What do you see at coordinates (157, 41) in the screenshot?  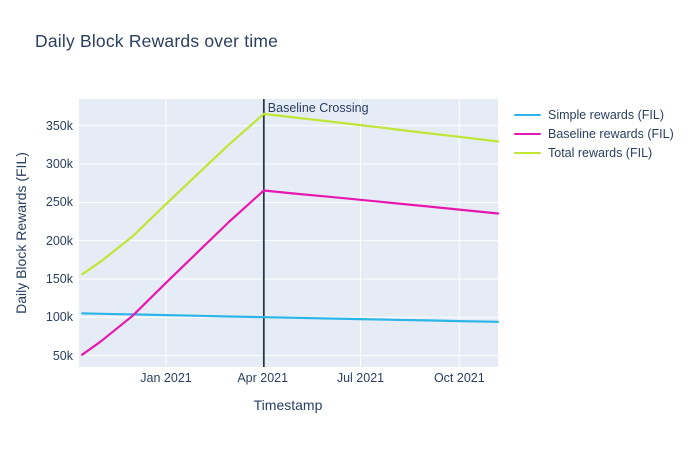 I see `chart-title: Daily Block Rewards over time` at bounding box center [157, 41].